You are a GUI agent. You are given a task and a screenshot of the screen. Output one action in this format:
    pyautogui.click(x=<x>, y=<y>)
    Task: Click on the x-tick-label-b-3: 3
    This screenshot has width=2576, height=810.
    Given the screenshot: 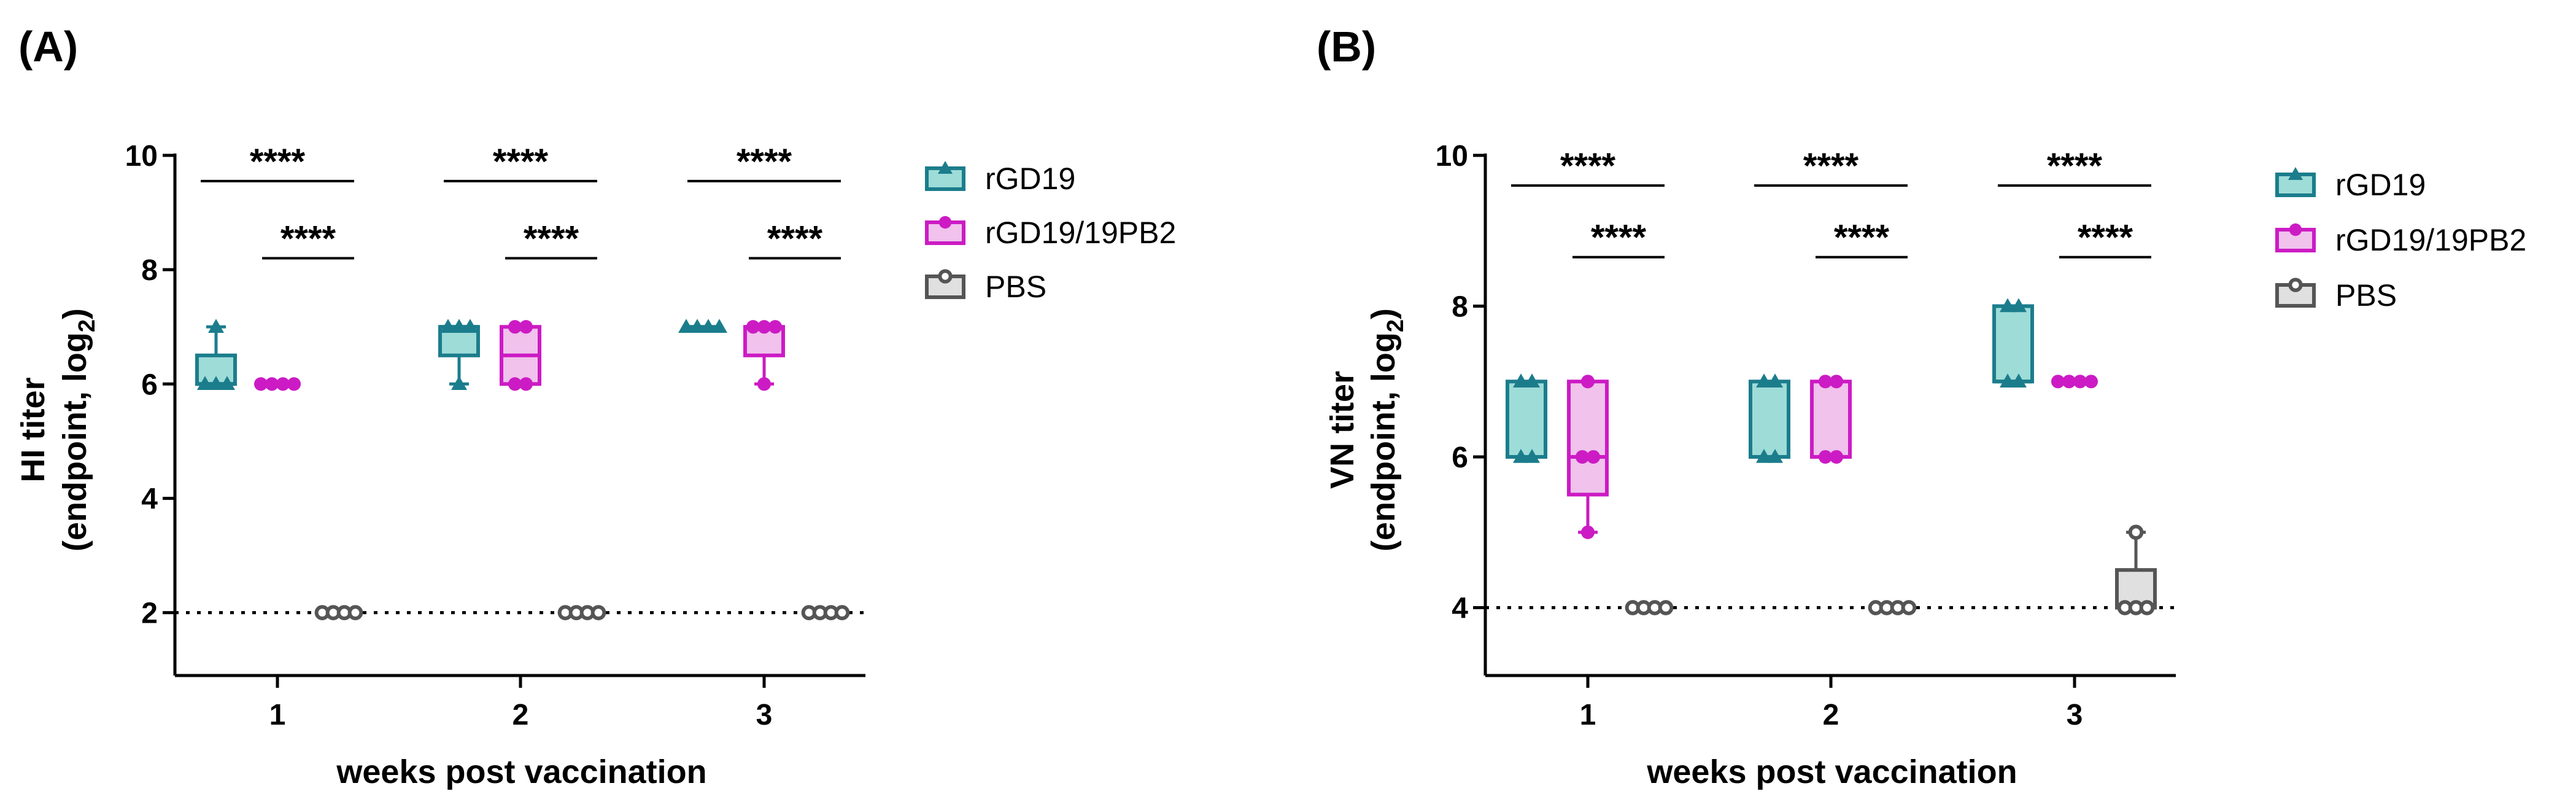 What is the action you would take?
    pyautogui.click(x=2075, y=715)
    